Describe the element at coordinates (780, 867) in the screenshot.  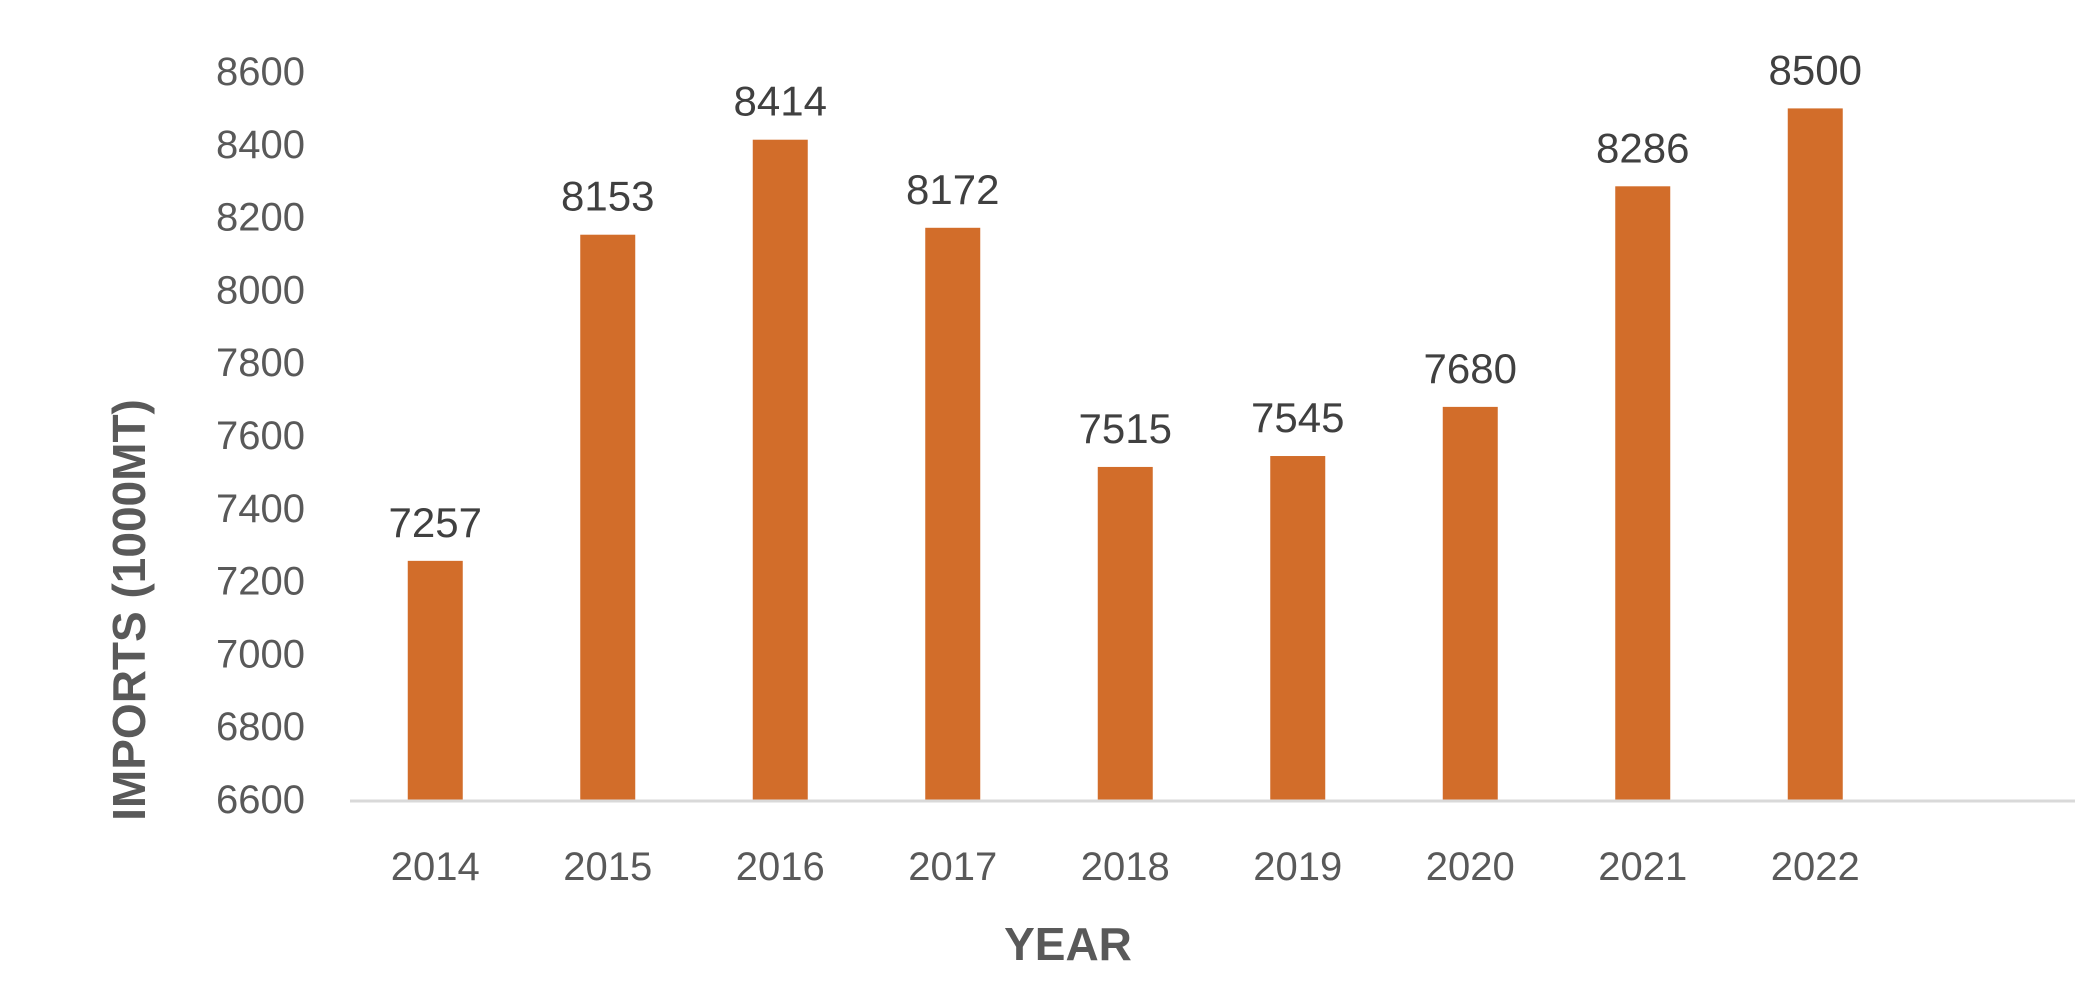
I see `x-tick-label: 2016` at that location.